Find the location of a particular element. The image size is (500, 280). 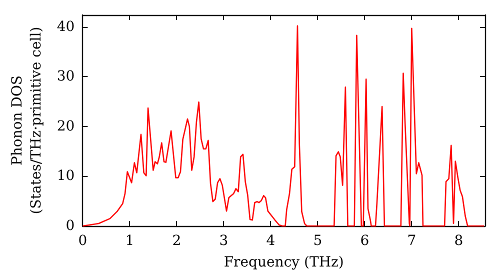

x-tick-label: 7 is located at coordinates (411, 241).